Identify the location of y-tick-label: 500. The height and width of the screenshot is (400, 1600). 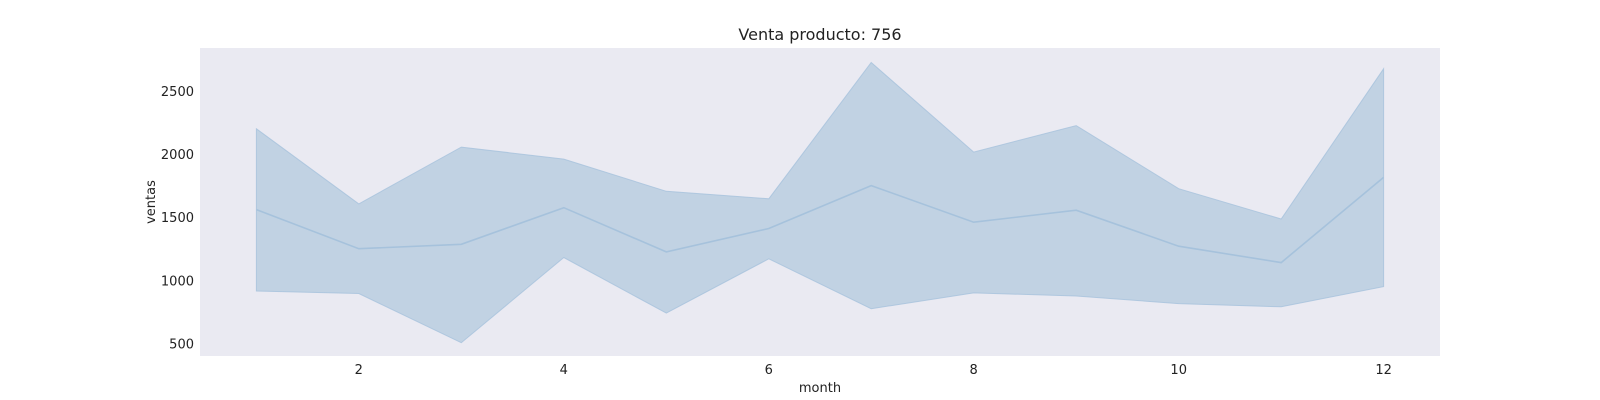
(181, 344).